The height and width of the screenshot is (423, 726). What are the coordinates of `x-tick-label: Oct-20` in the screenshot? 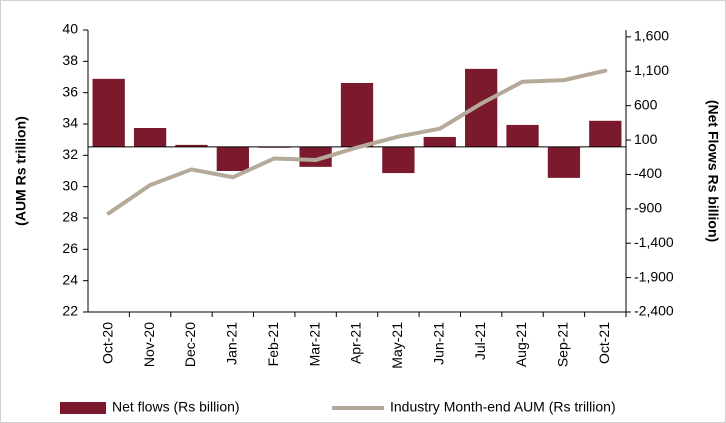 It's located at (107, 343).